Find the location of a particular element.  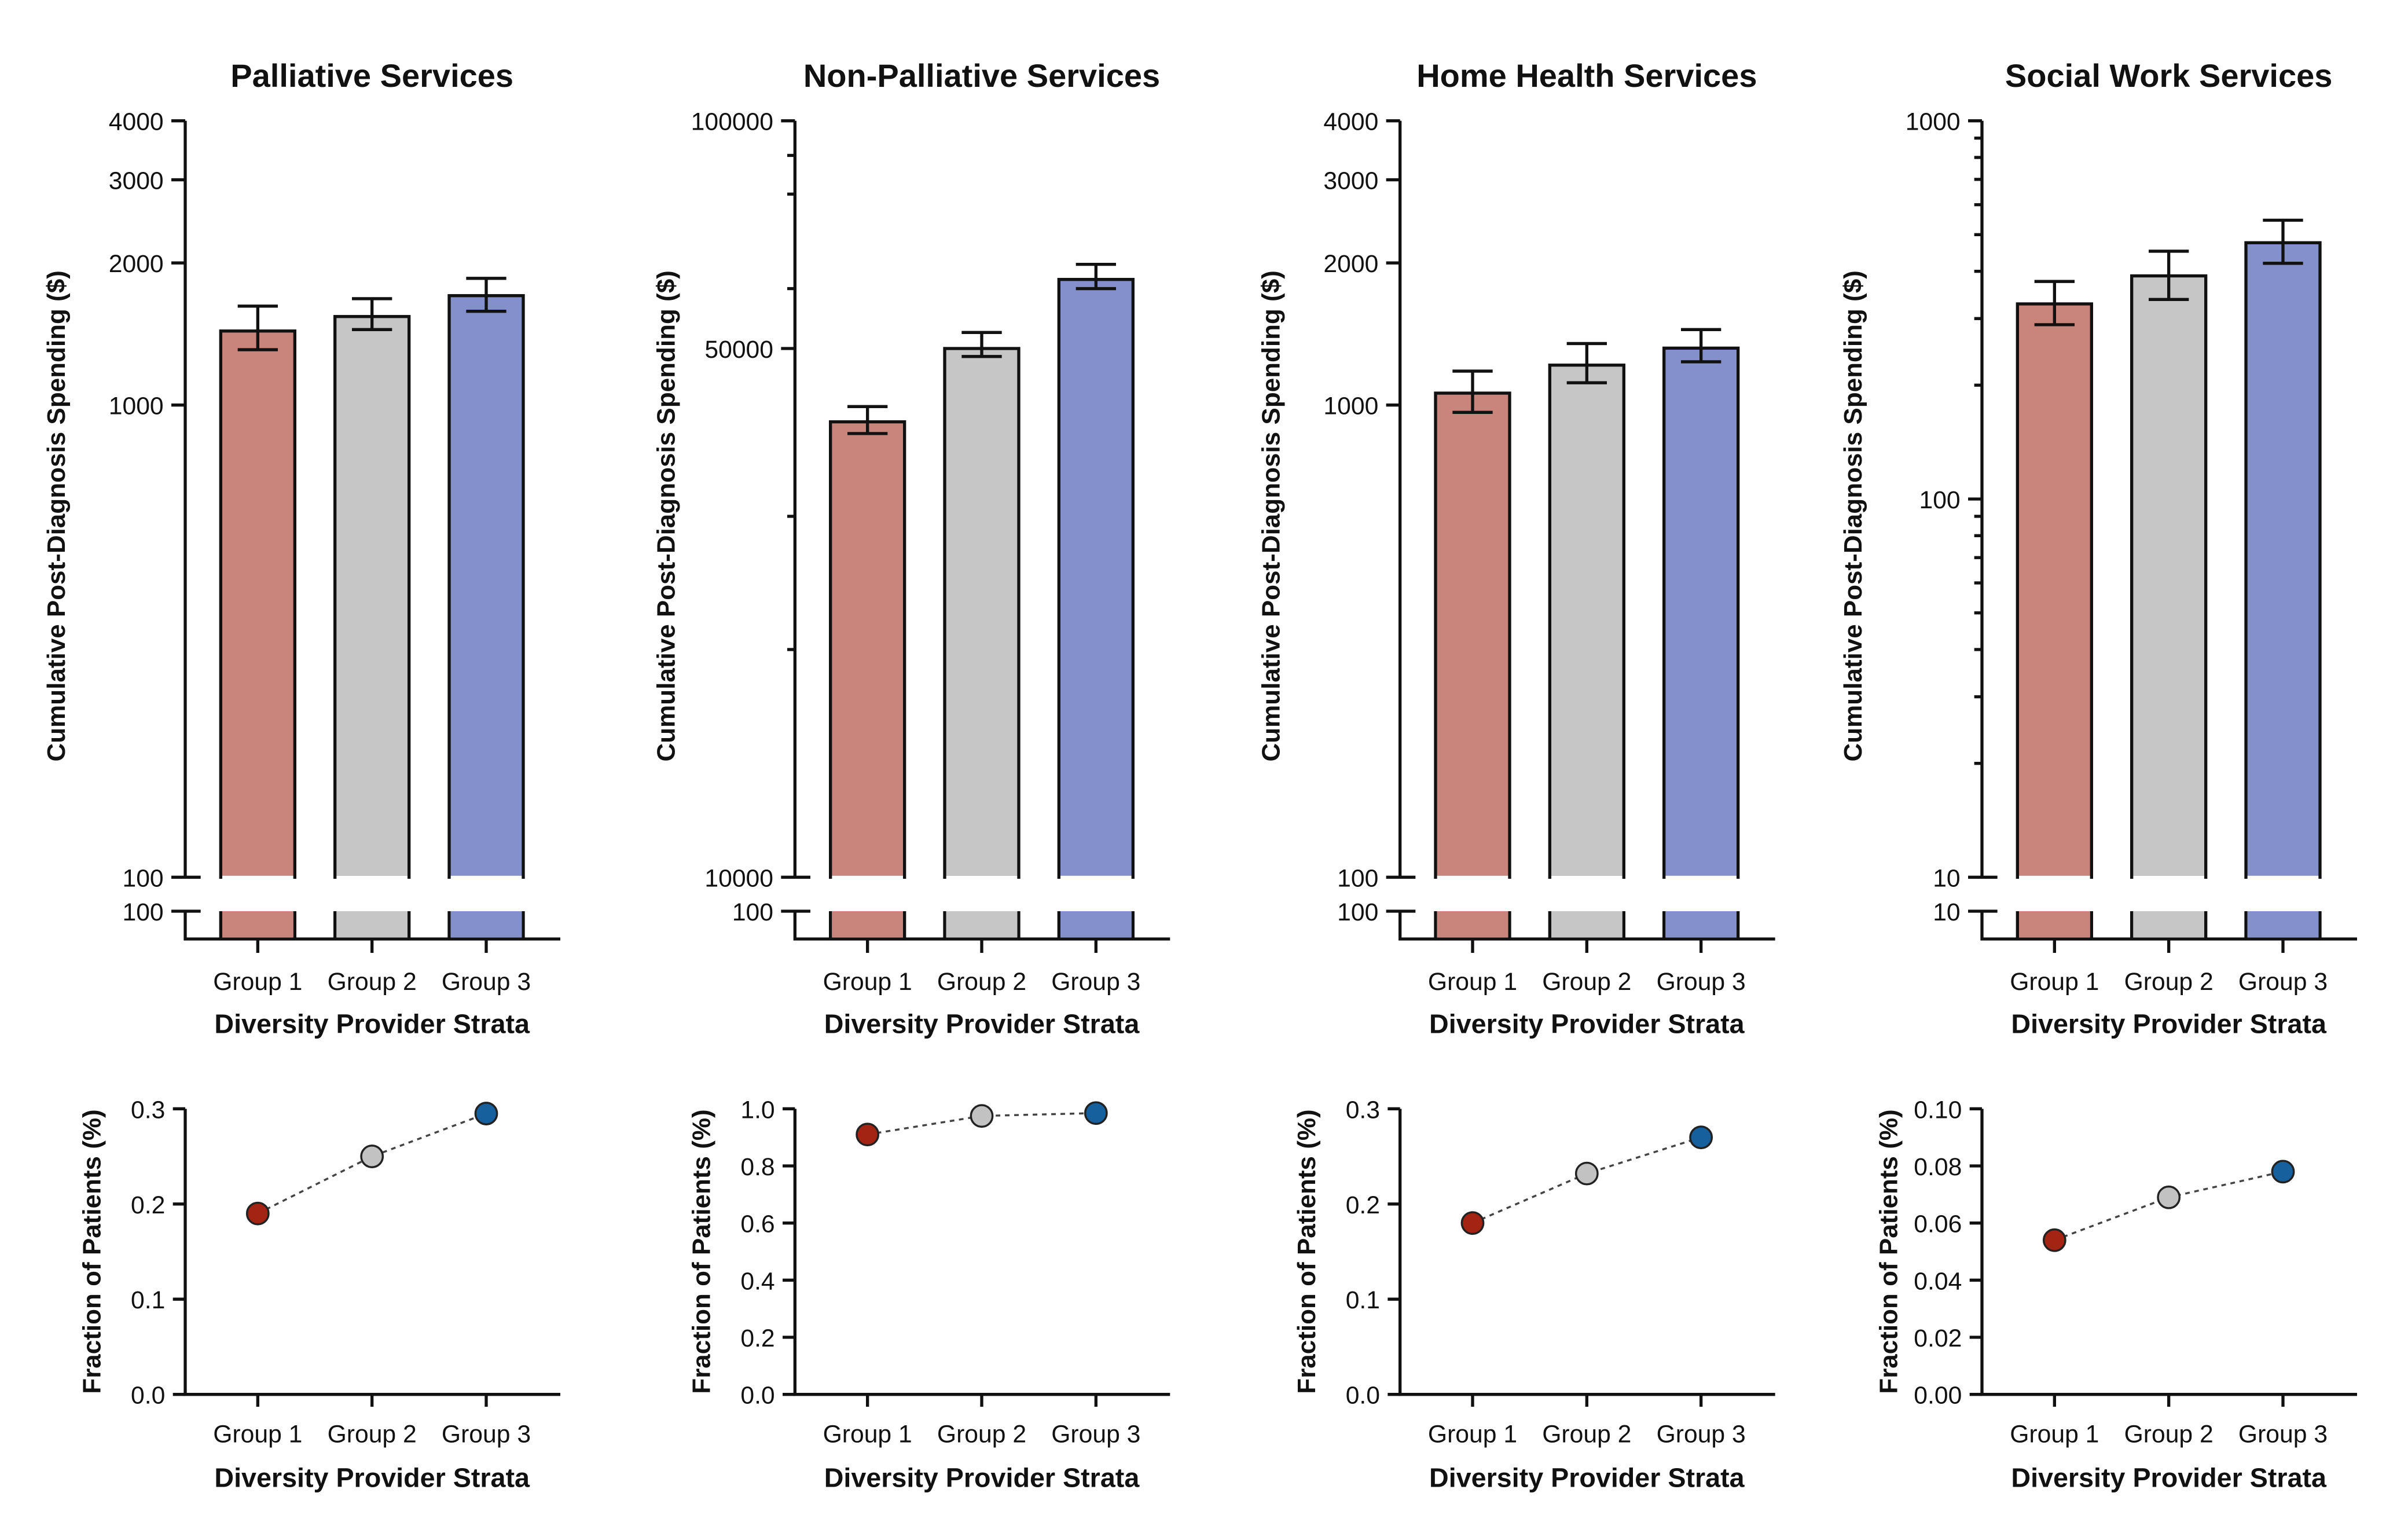

y-tick-label: 0.02 is located at coordinates (1938, 1338).